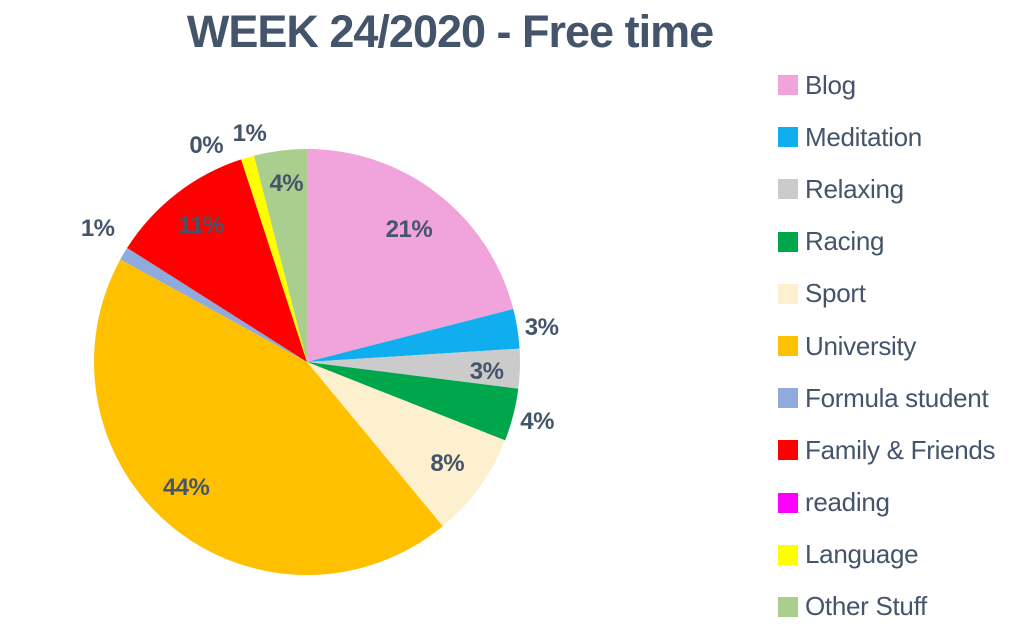 The width and height of the screenshot is (1023, 637). Describe the element at coordinates (406, 444) in the screenshot. I see `pie-slice-sport` at that location.